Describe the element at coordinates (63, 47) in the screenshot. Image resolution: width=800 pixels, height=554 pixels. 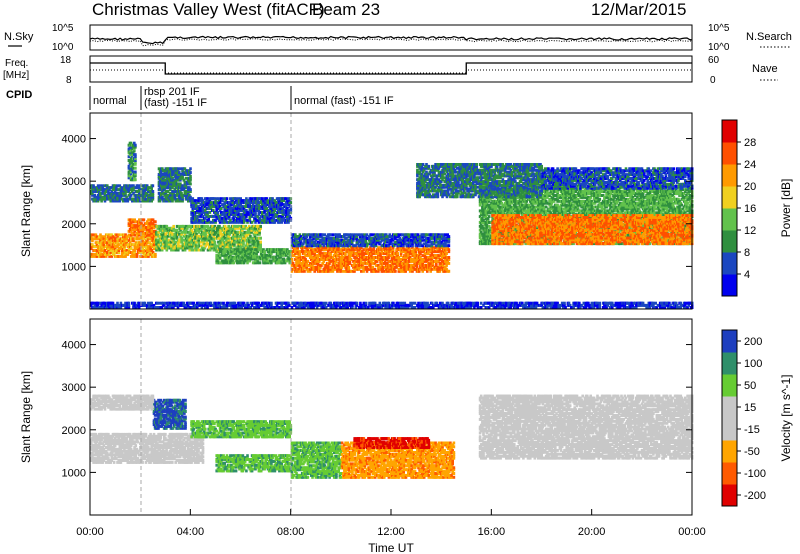
I see `noise-left-tick-bottom: 10^0` at that location.